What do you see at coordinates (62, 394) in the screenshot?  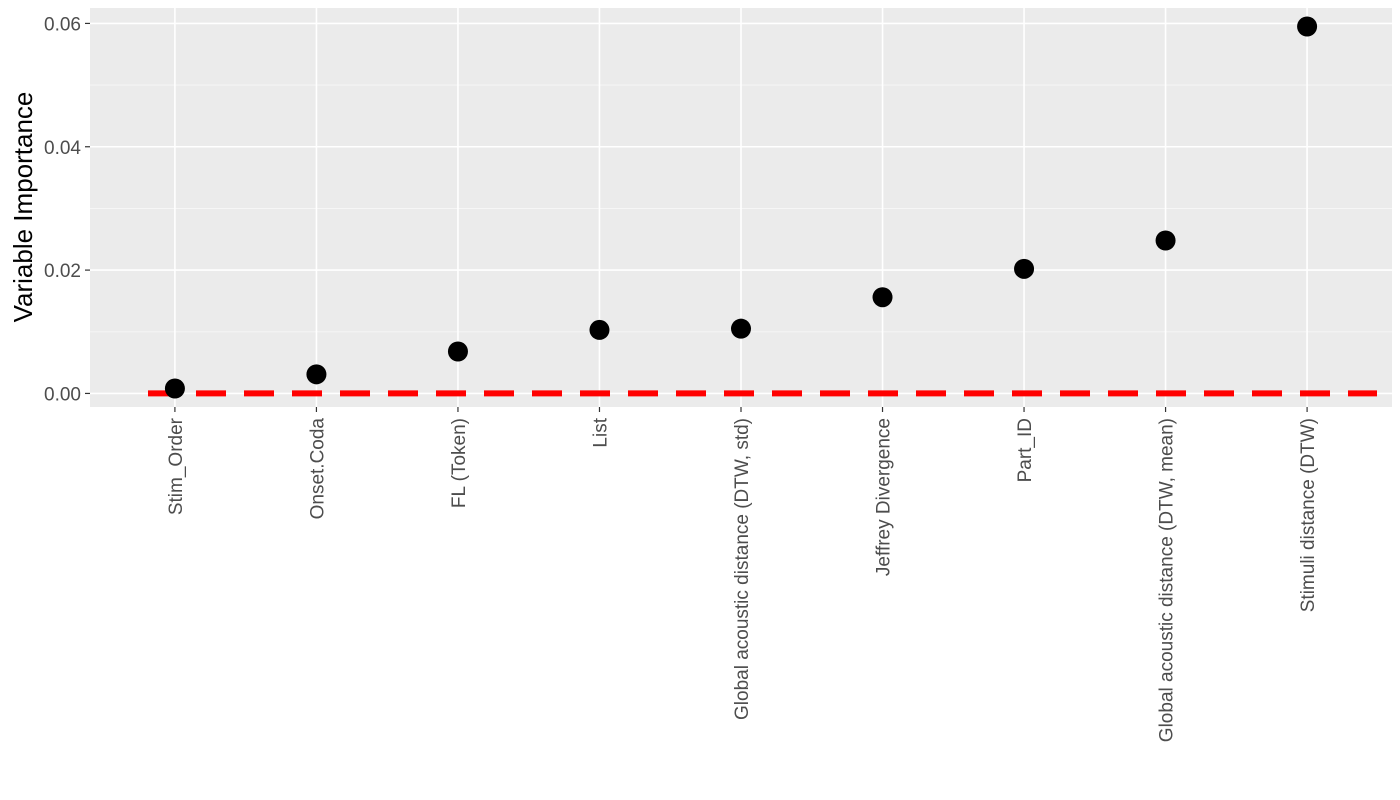 I see `y-tick-label: 0.00` at bounding box center [62, 394].